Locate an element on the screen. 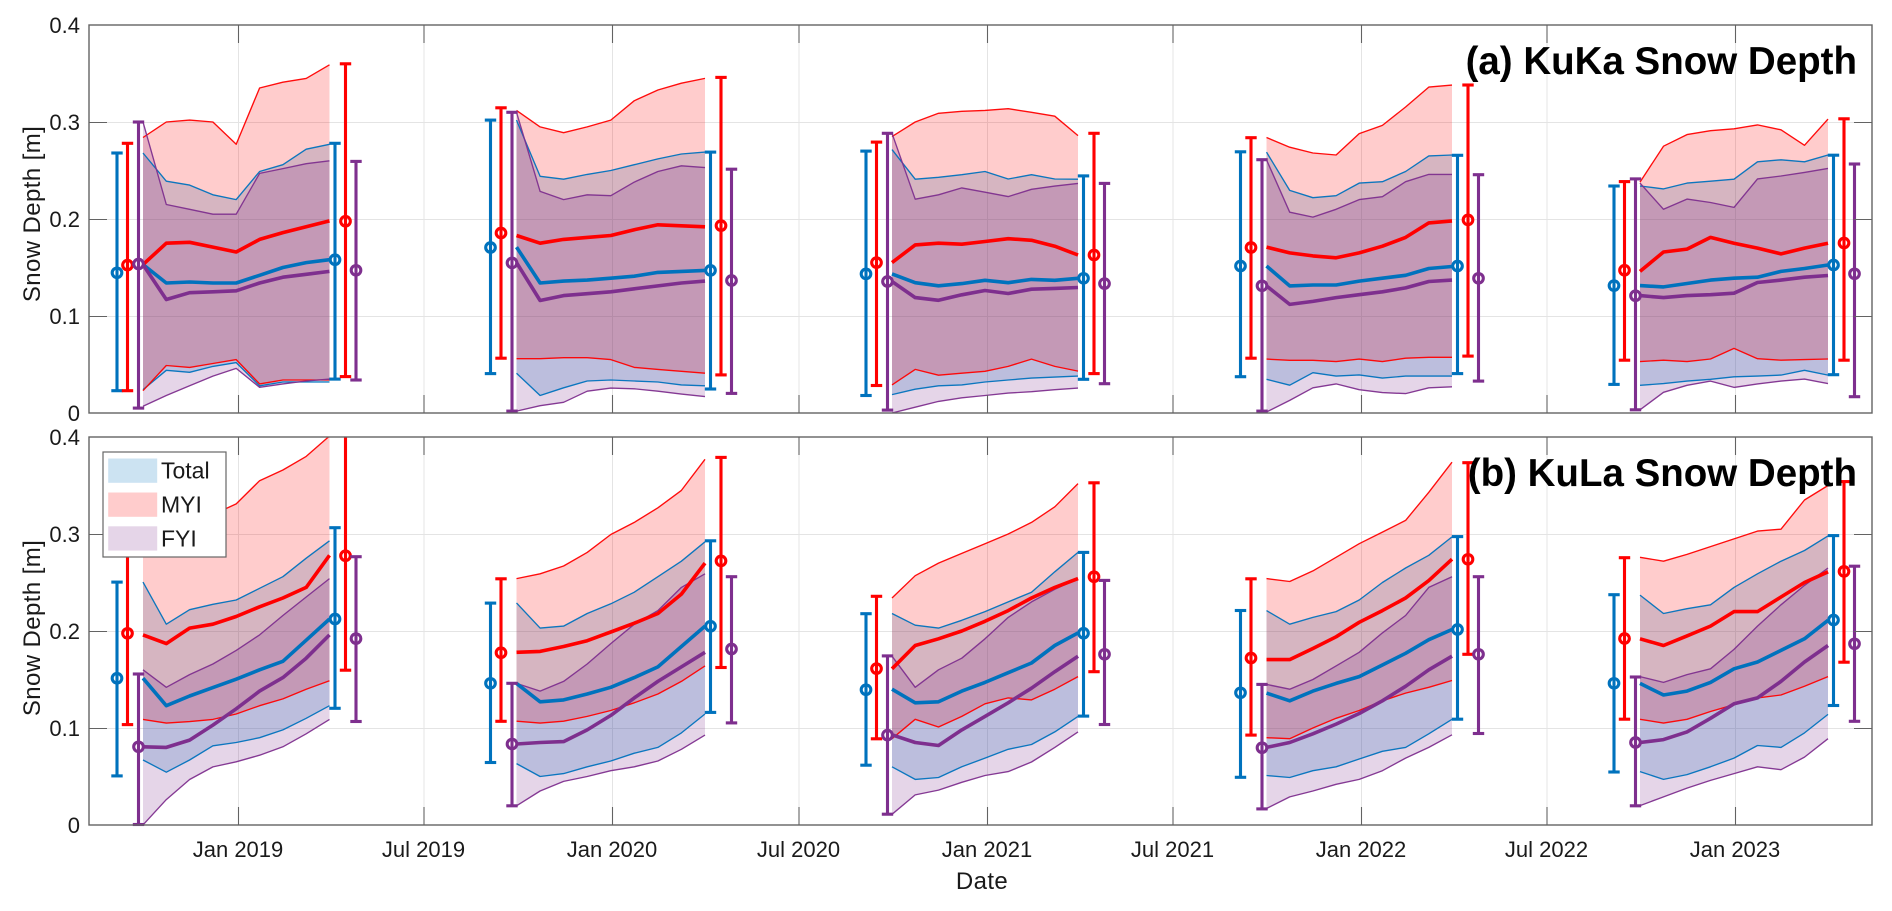 The height and width of the screenshot is (911, 1892). svg-text: Jul 2020 is located at coordinates (798, 849).